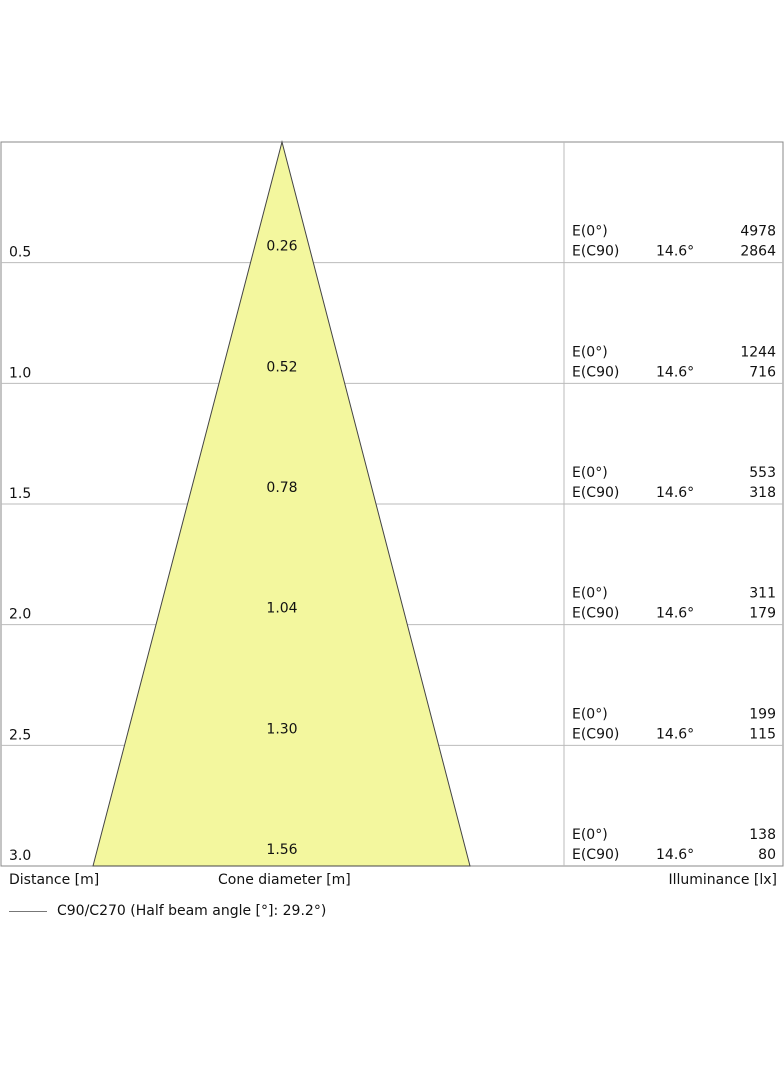 The height and width of the screenshot is (1066, 784). Describe the element at coordinates (281, 367) in the screenshot. I see `cone-diameter-value: 0.52` at that location.